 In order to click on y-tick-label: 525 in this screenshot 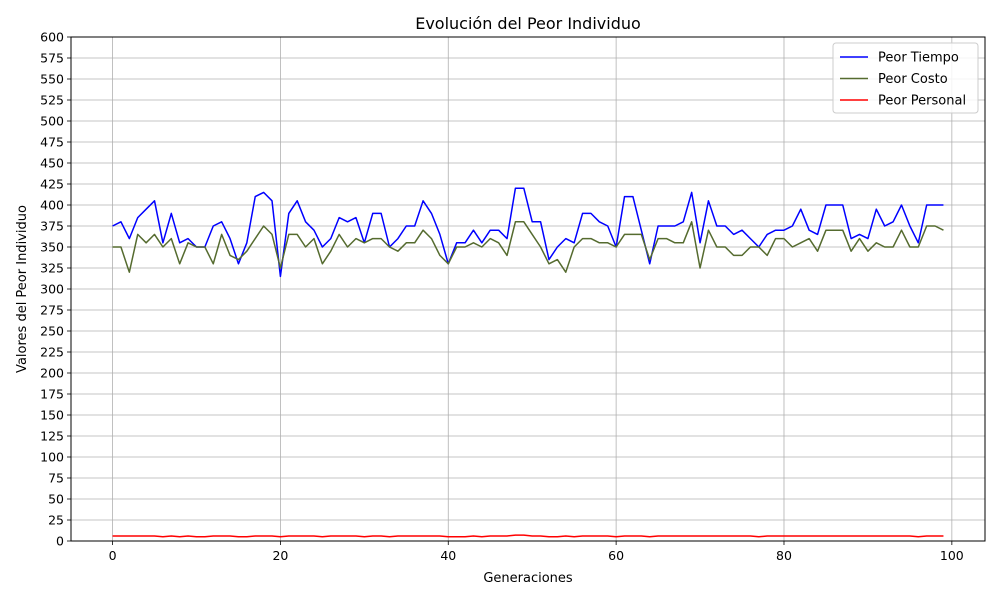, I will do `click(52, 100)`.